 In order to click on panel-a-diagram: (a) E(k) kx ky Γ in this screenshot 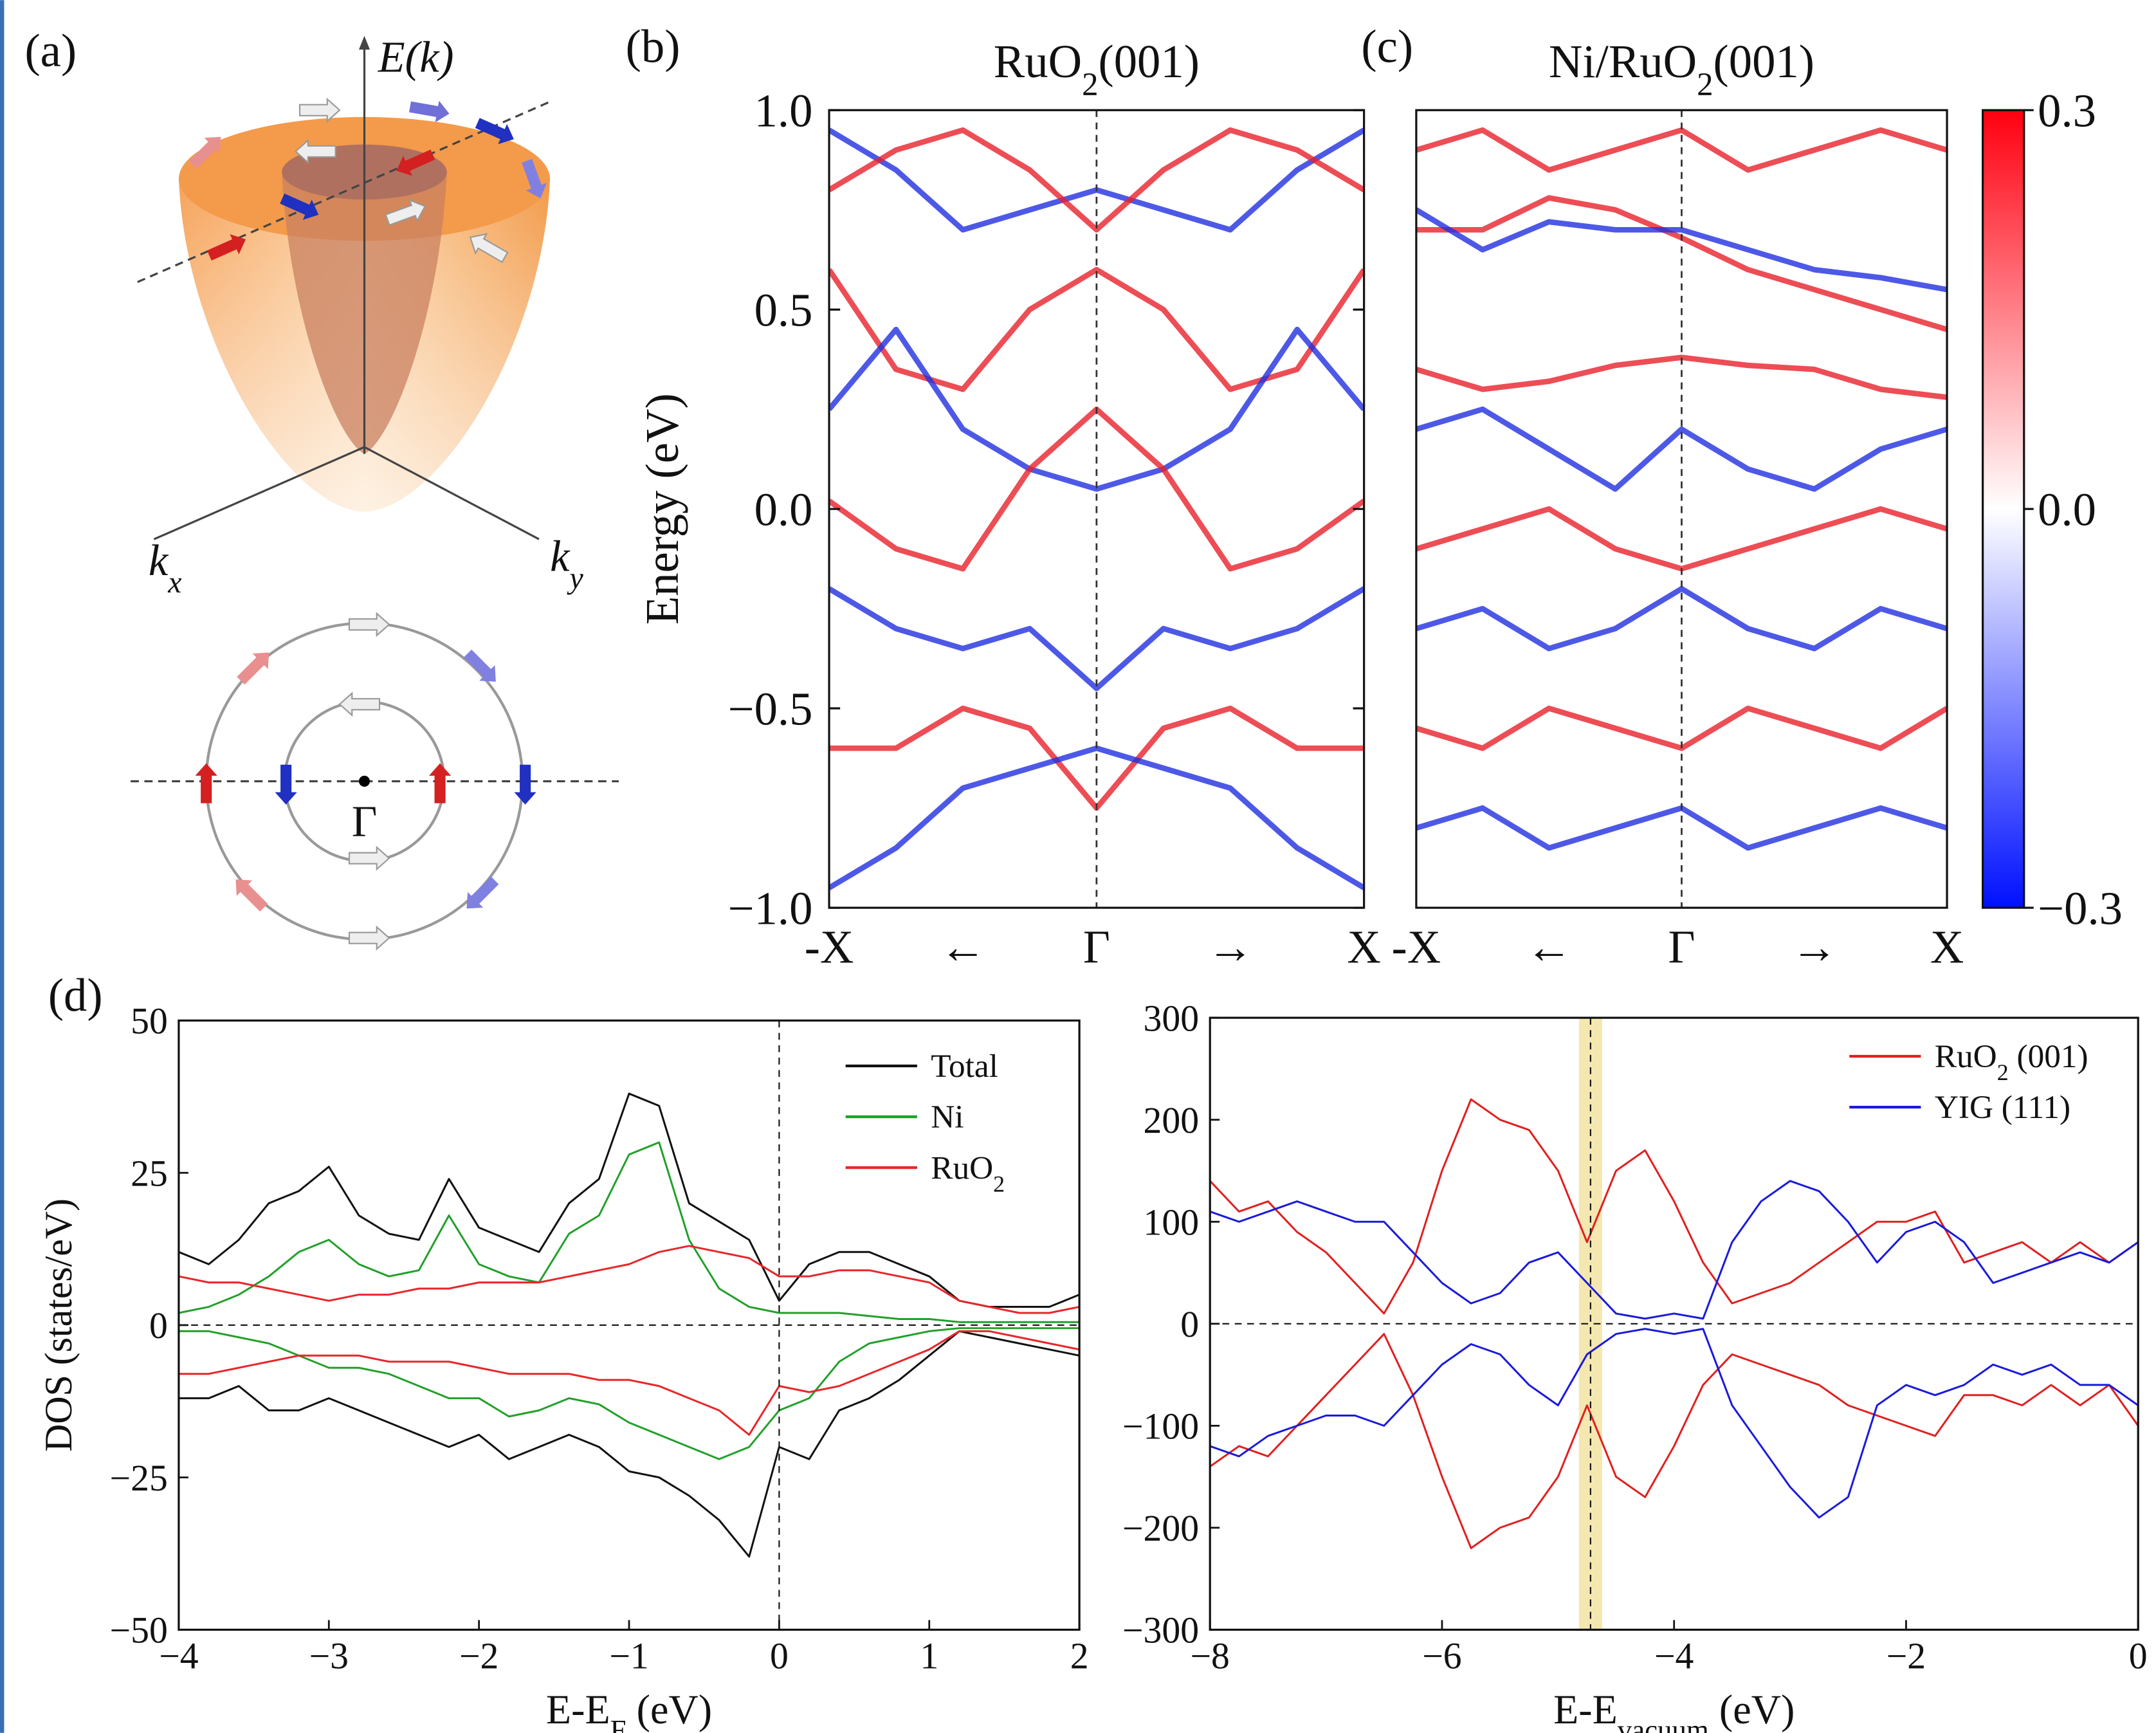, I will do `click(321, 487)`.